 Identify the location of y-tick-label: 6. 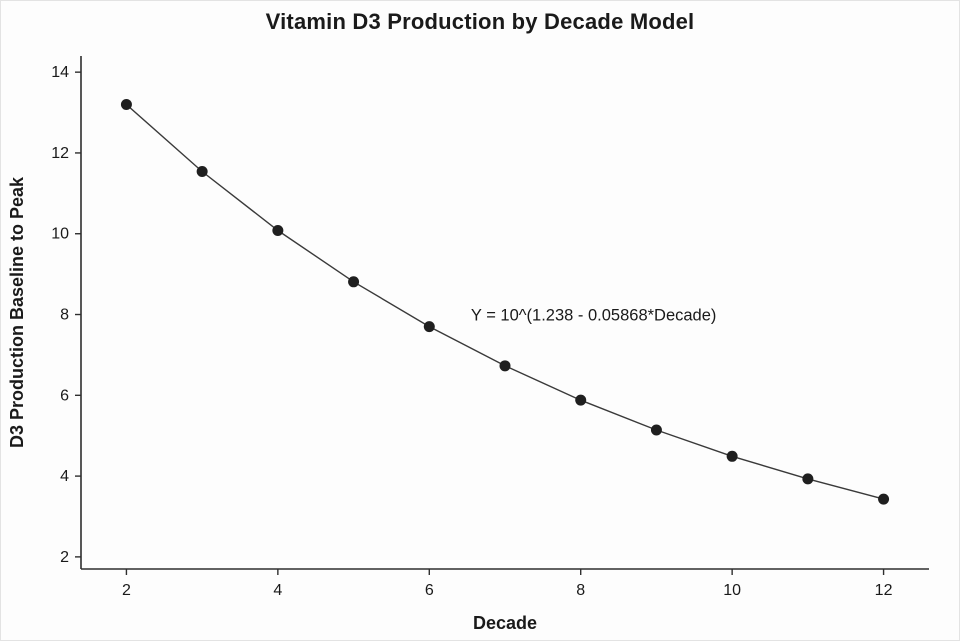
(64, 395).